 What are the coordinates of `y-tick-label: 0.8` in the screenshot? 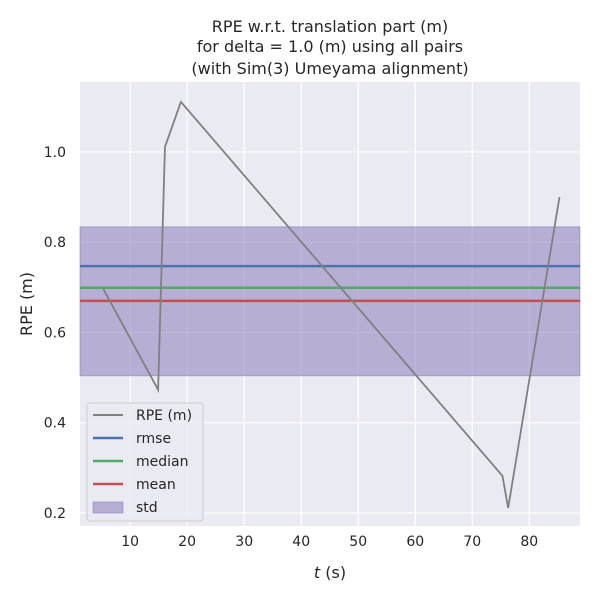 It's located at (55, 243).